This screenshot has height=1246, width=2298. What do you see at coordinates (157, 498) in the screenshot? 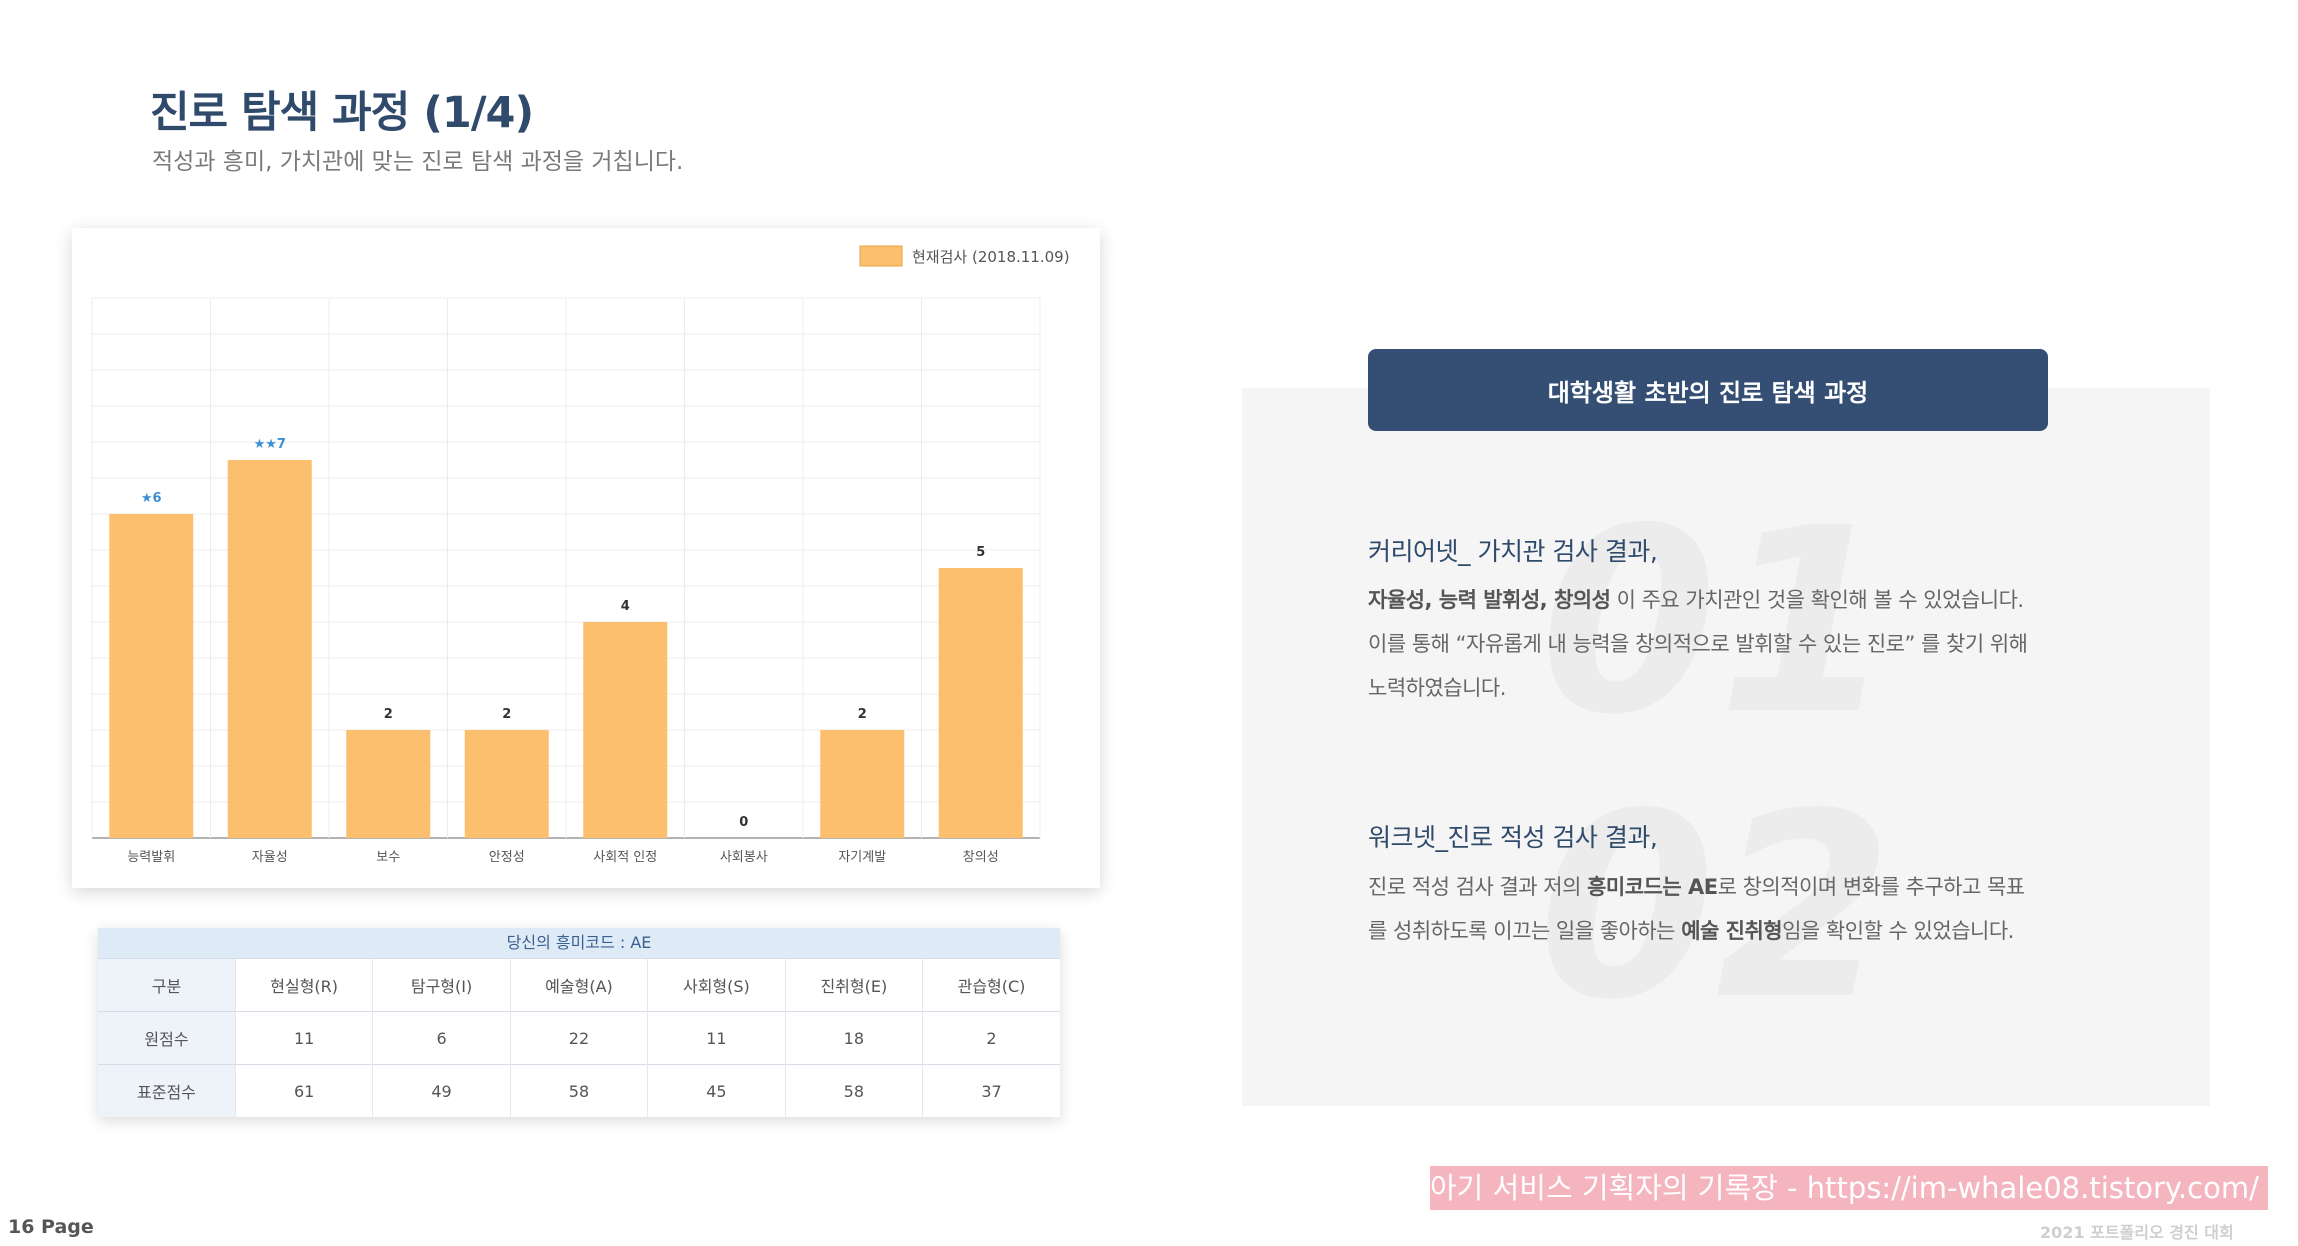
I see `data-label-value: 6` at bounding box center [157, 498].